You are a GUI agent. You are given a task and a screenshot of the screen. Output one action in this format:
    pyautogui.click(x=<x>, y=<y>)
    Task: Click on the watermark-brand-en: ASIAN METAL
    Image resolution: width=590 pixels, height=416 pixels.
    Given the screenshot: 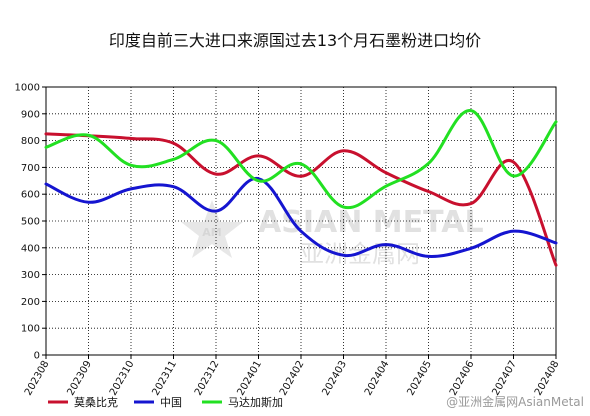 What is the action you would take?
    pyautogui.click(x=371, y=222)
    